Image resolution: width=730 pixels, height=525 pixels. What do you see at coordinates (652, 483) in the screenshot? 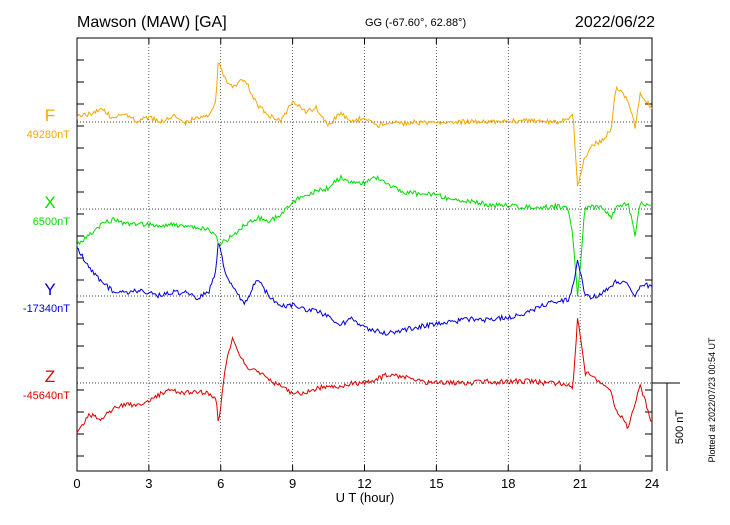
I see `x-tick-label: 24` at bounding box center [652, 483].